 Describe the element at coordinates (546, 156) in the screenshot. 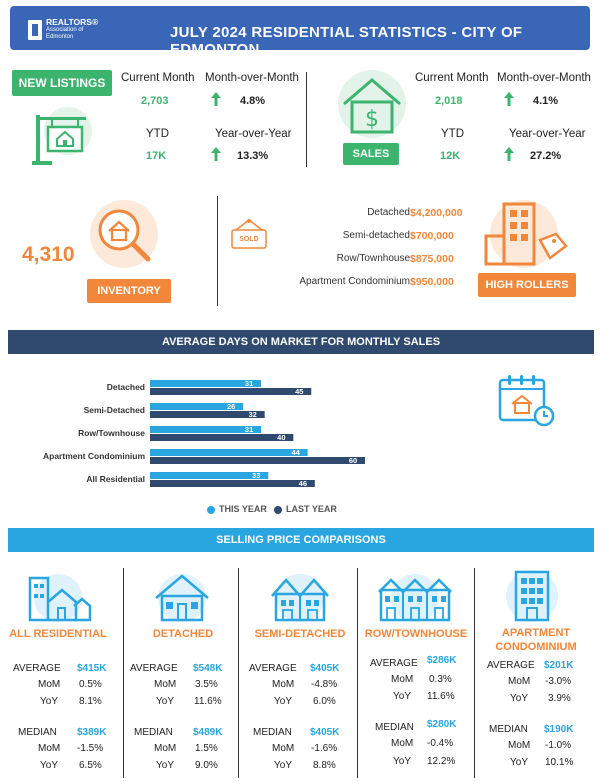

I see `sales-yoy-value: 27.2%` at that location.